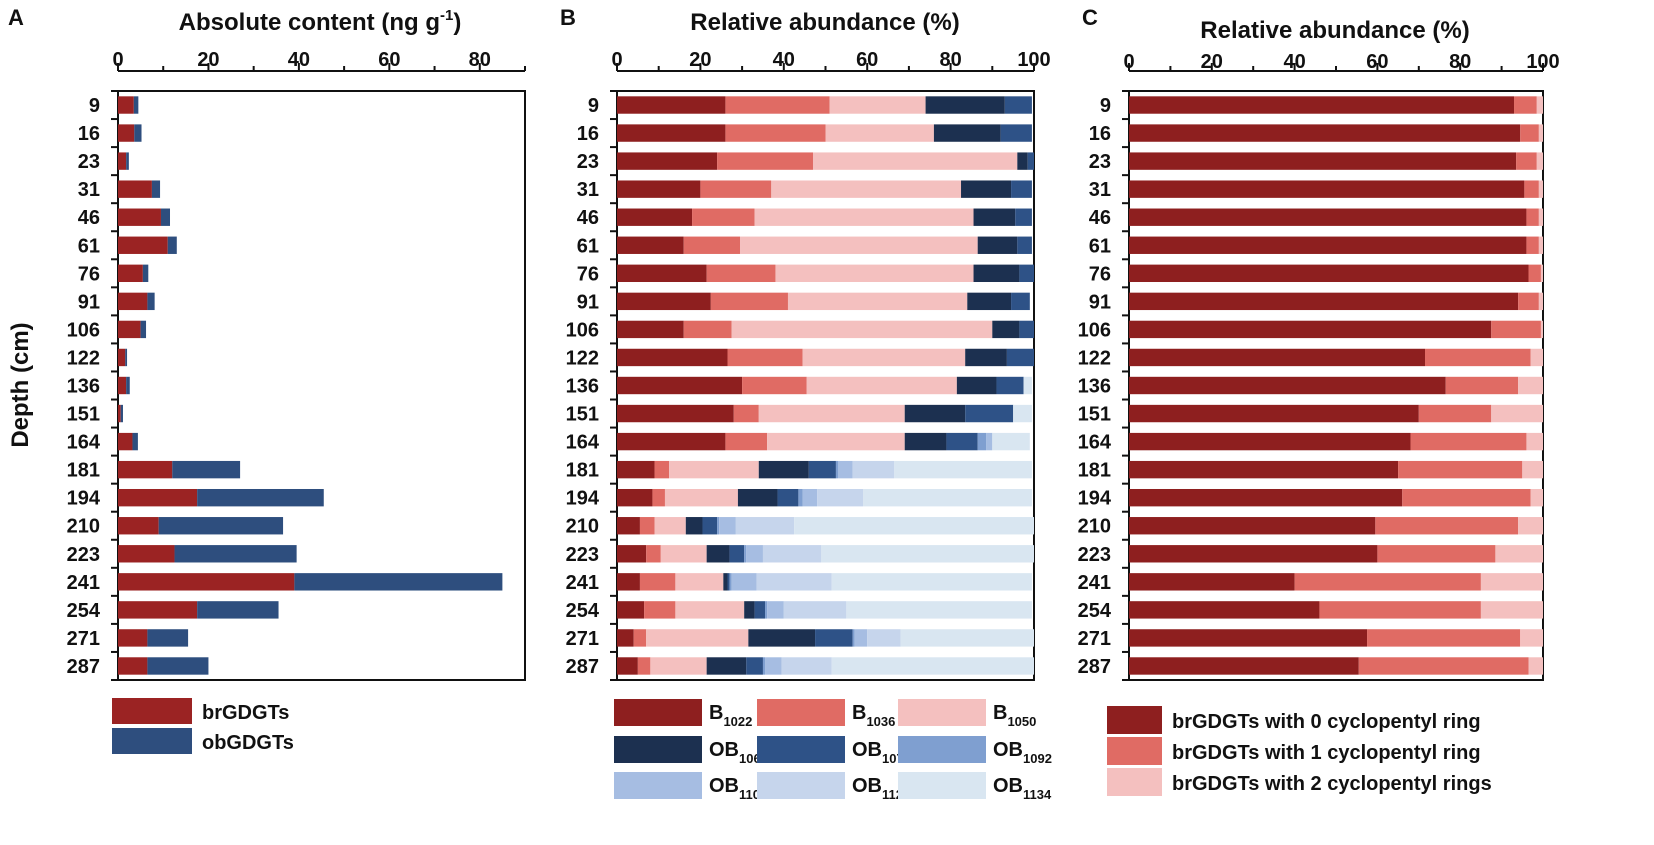  I want to click on depth-label: 194, so click(583, 499).